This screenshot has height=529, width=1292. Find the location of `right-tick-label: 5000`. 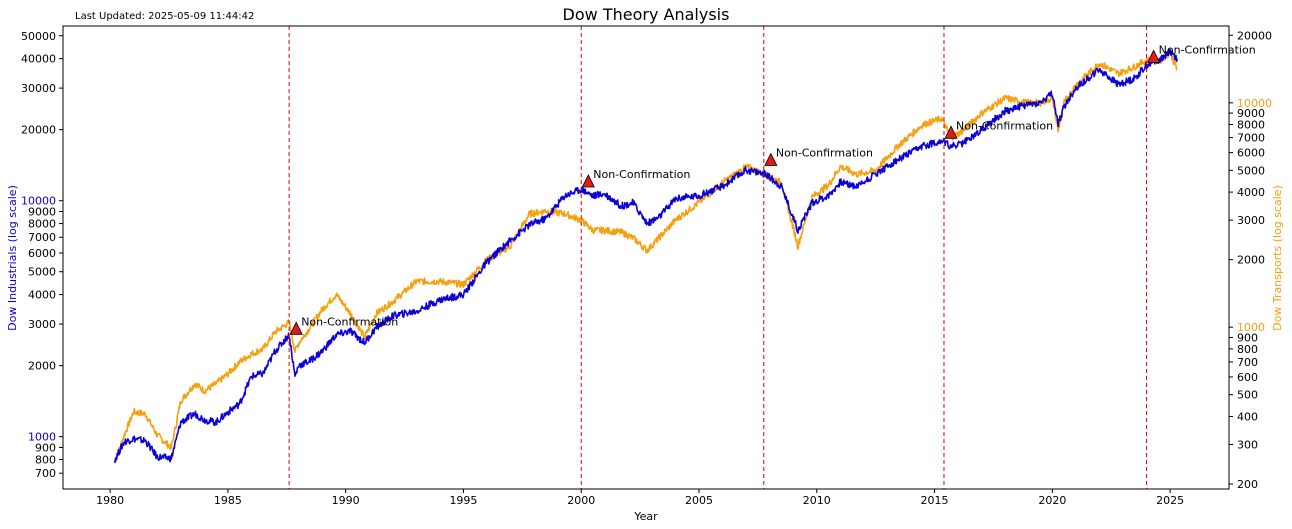

right-tick-label: 5000 is located at coordinates (1251, 170).